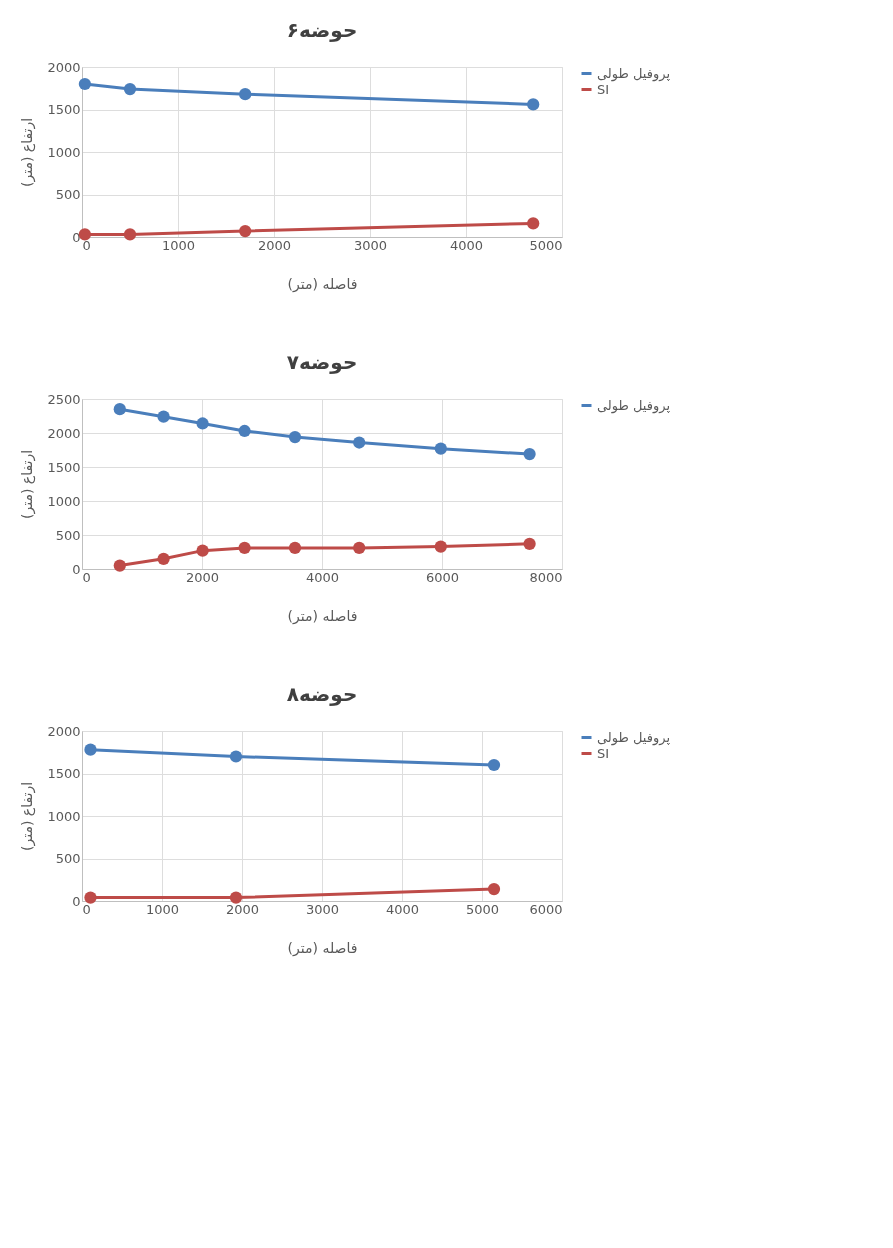 The width and height of the screenshot is (893, 1248). I want to click on chart-title: حوضه۸, so click(322, 694).